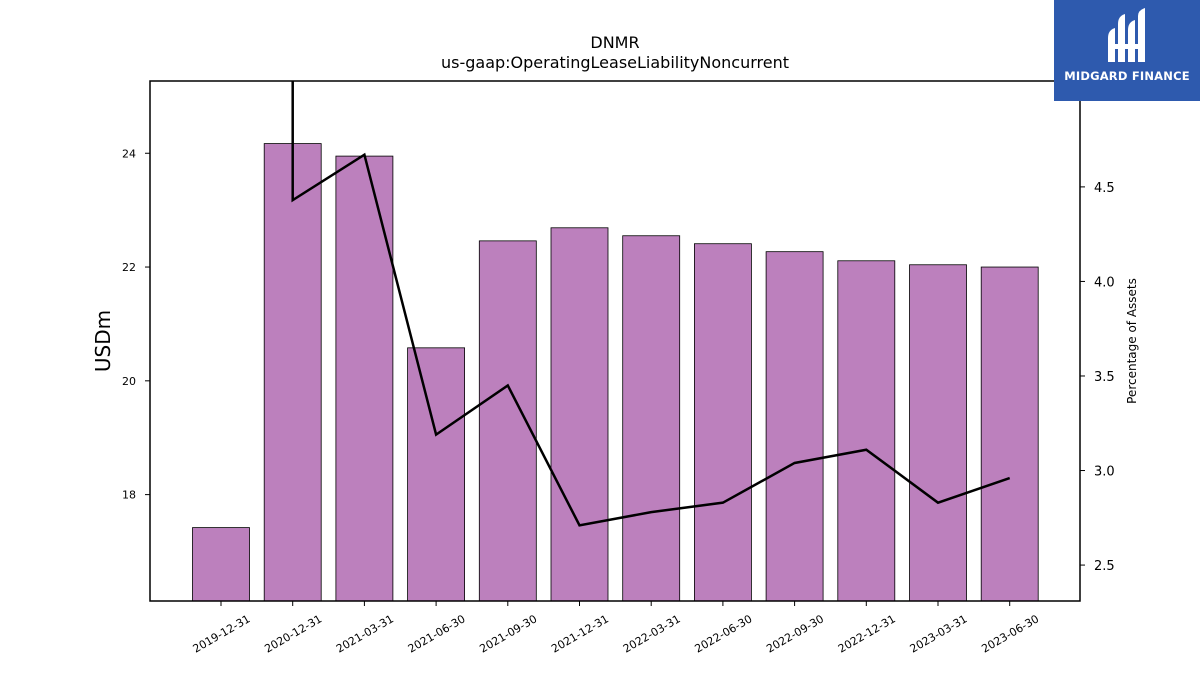  Describe the element at coordinates (867, 633) in the screenshot. I see `x-tick-label: 2022-12-31` at that location.